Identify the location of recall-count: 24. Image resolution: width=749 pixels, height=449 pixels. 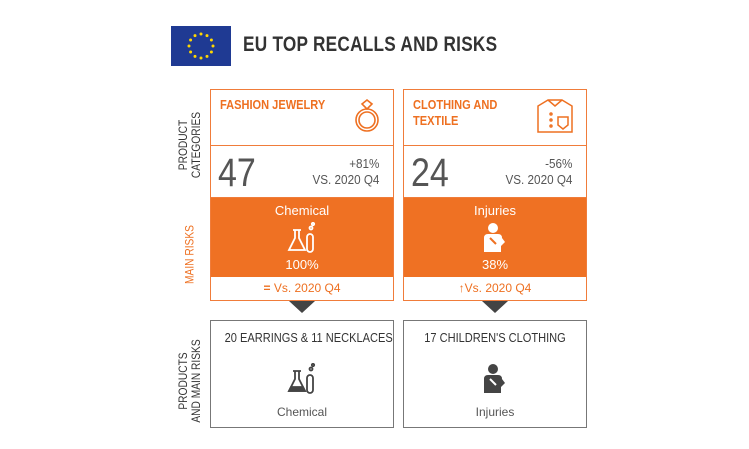
(430, 173).